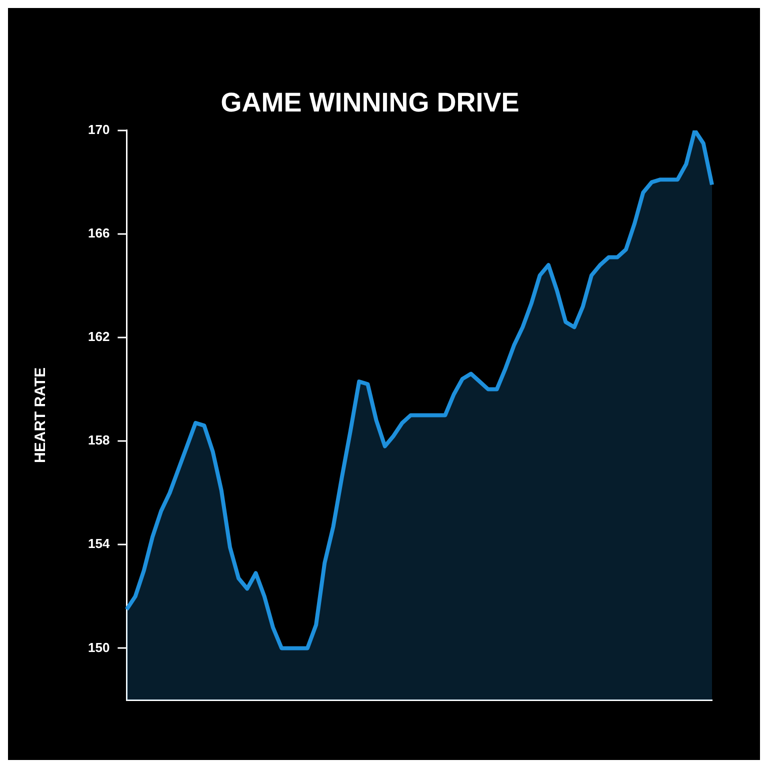 The width and height of the screenshot is (768, 768). I want to click on chart-title: GAME WINNING DRIVE, so click(370, 103).